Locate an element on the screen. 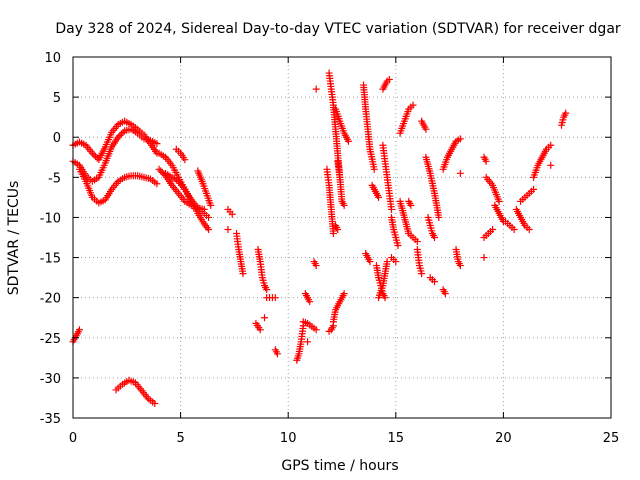 This screenshot has height=480, width=640. y-tick-label: -5 is located at coordinates (54, 178).